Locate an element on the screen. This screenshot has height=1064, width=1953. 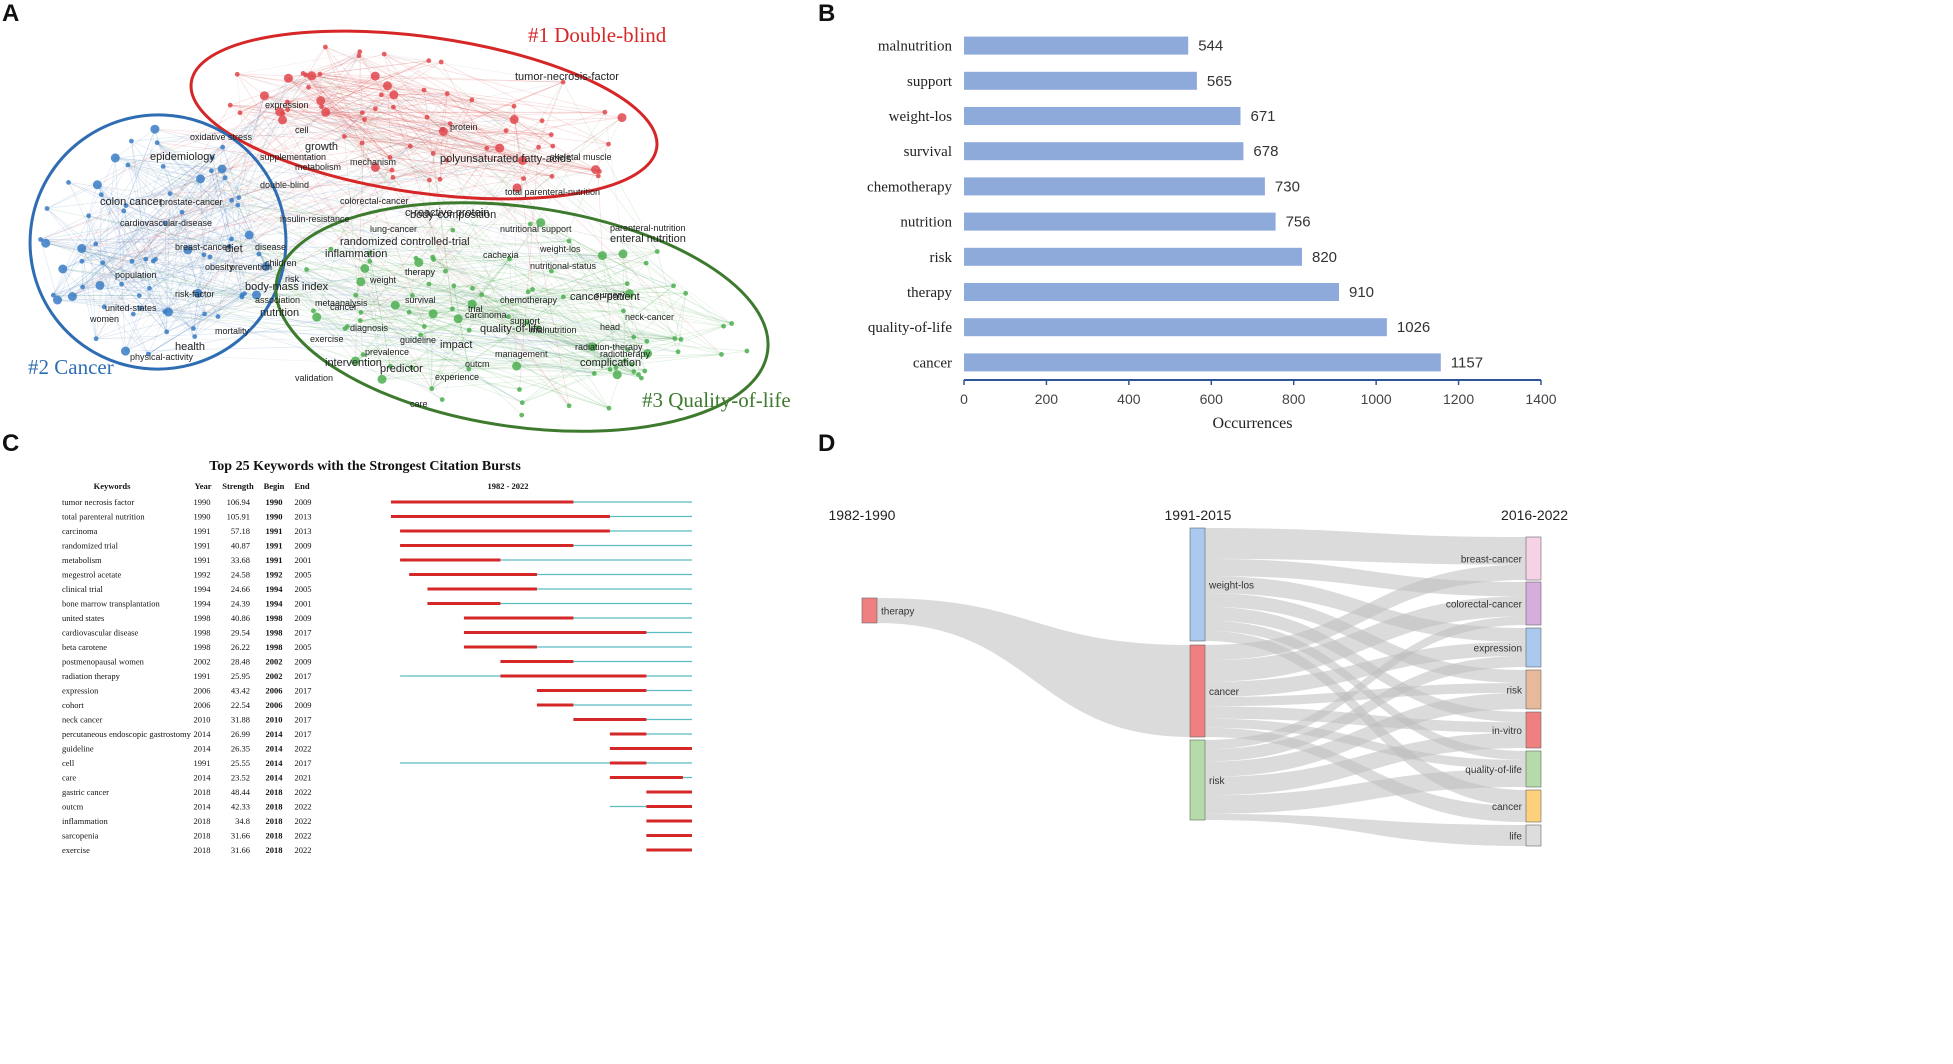
network-term-label: exercise is located at coordinates (327, 339).